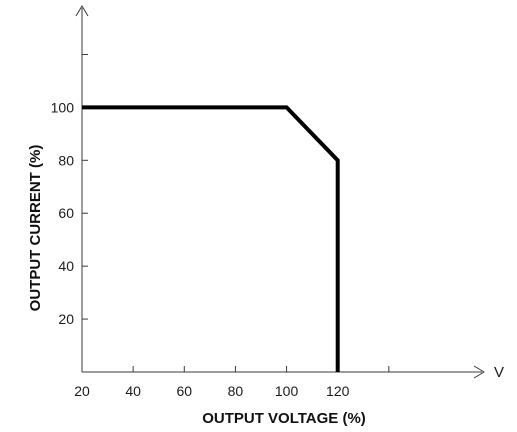 The width and height of the screenshot is (517, 432). What do you see at coordinates (479, 372) in the screenshot?
I see `x-axis-arrow-icon` at bounding box center [479, 372].